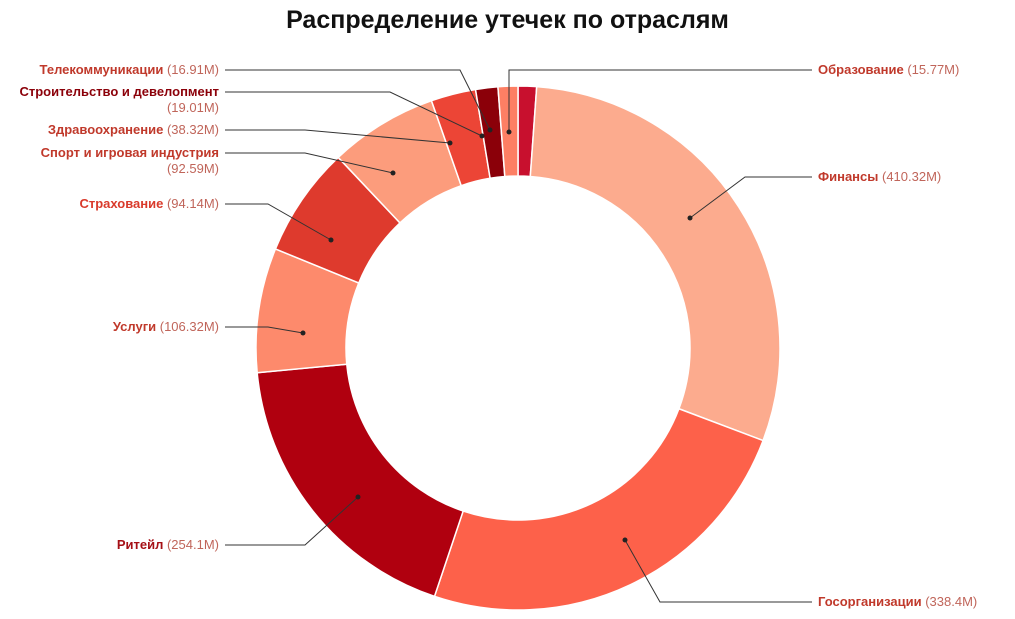 This screenshot has width=1015, height=619. What do you see at coordinates (870, 601) in the screenshot?
I see `slice-label-name: Госорганизации` at bounding box center [870, 601].